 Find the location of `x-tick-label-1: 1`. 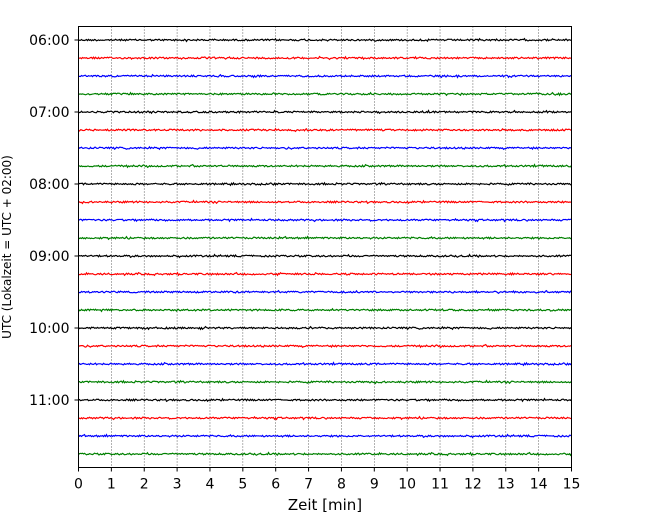

x-tick-label-1: 1 is located at coordinates (111, 485).